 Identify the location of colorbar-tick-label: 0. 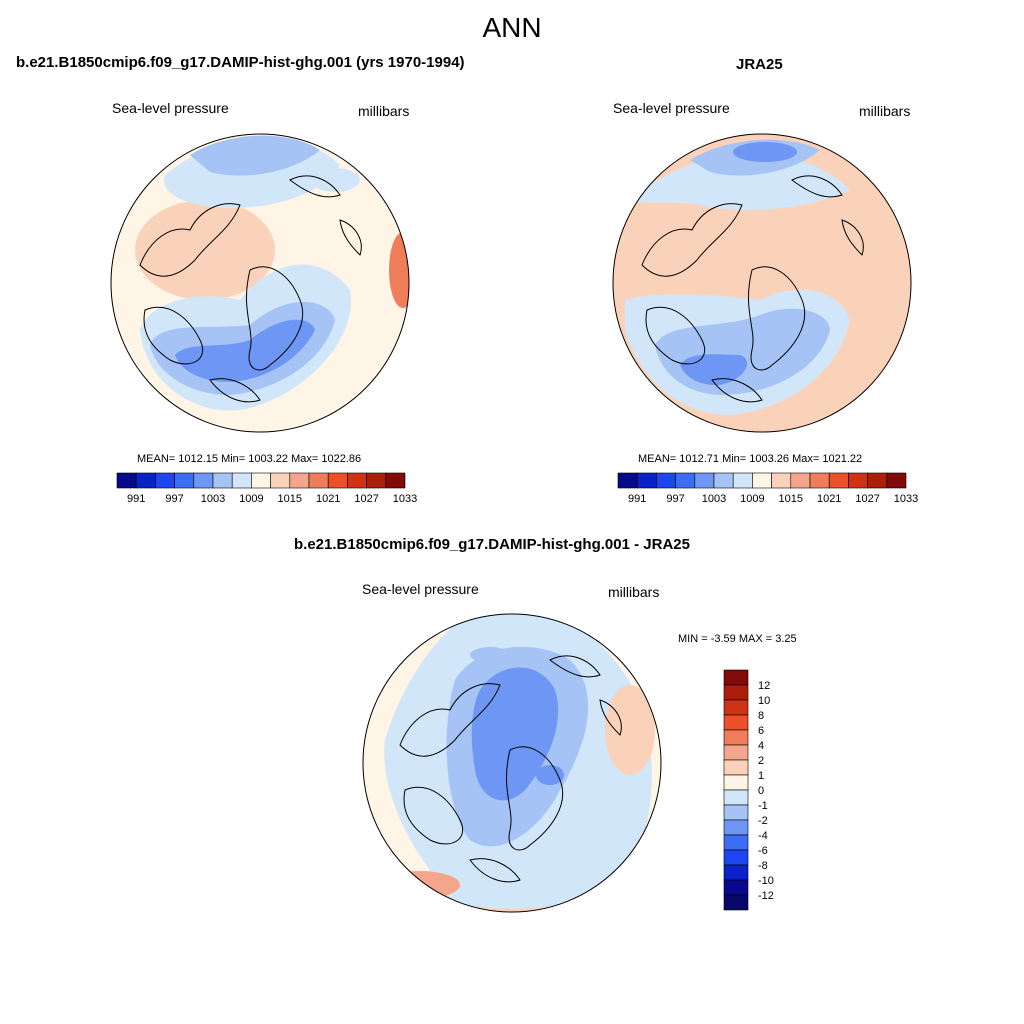
(761, 791).